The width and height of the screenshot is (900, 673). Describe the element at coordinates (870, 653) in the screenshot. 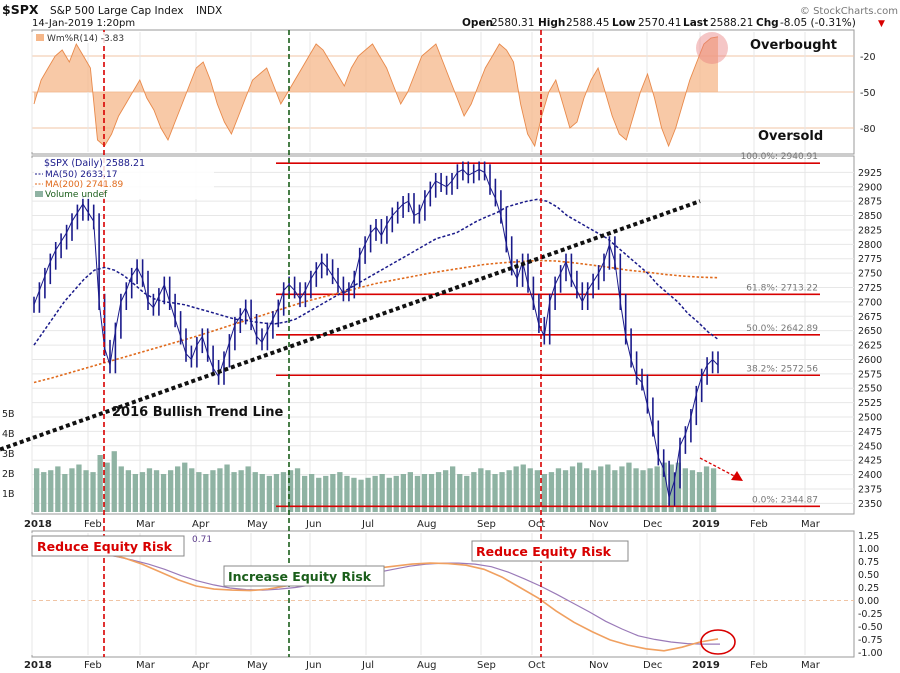

I see `corr-tick-label: -1.00` at that location.